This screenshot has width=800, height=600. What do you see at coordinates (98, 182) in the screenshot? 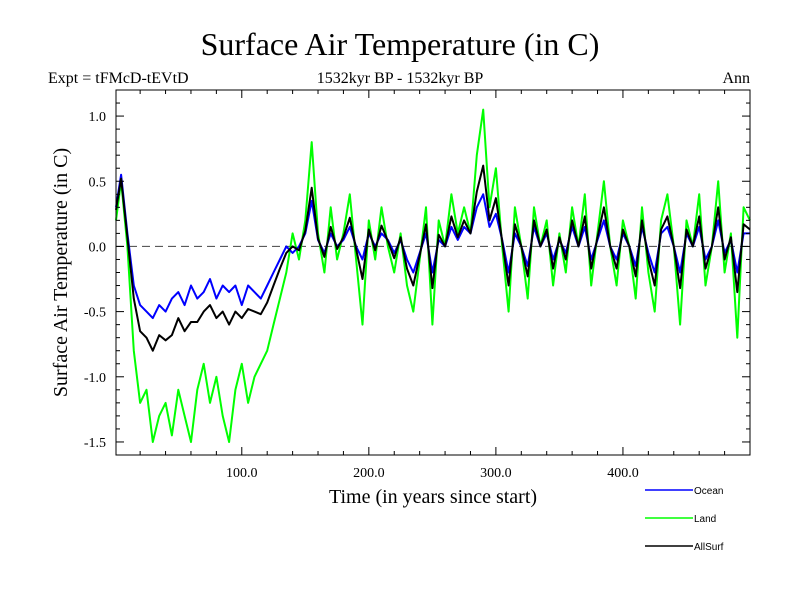
I see `y-tick-label: 0.5` at bounding box center [98, 182].